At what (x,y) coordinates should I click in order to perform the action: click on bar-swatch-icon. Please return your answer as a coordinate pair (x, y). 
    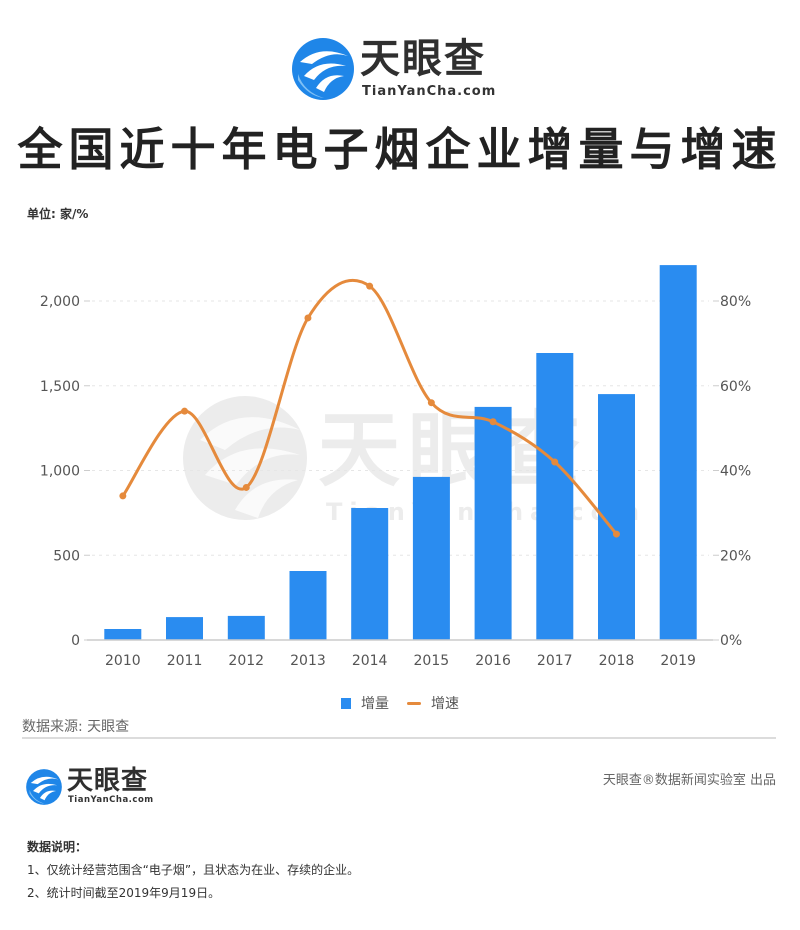
    Looking at the image, I should click on (346, 703).